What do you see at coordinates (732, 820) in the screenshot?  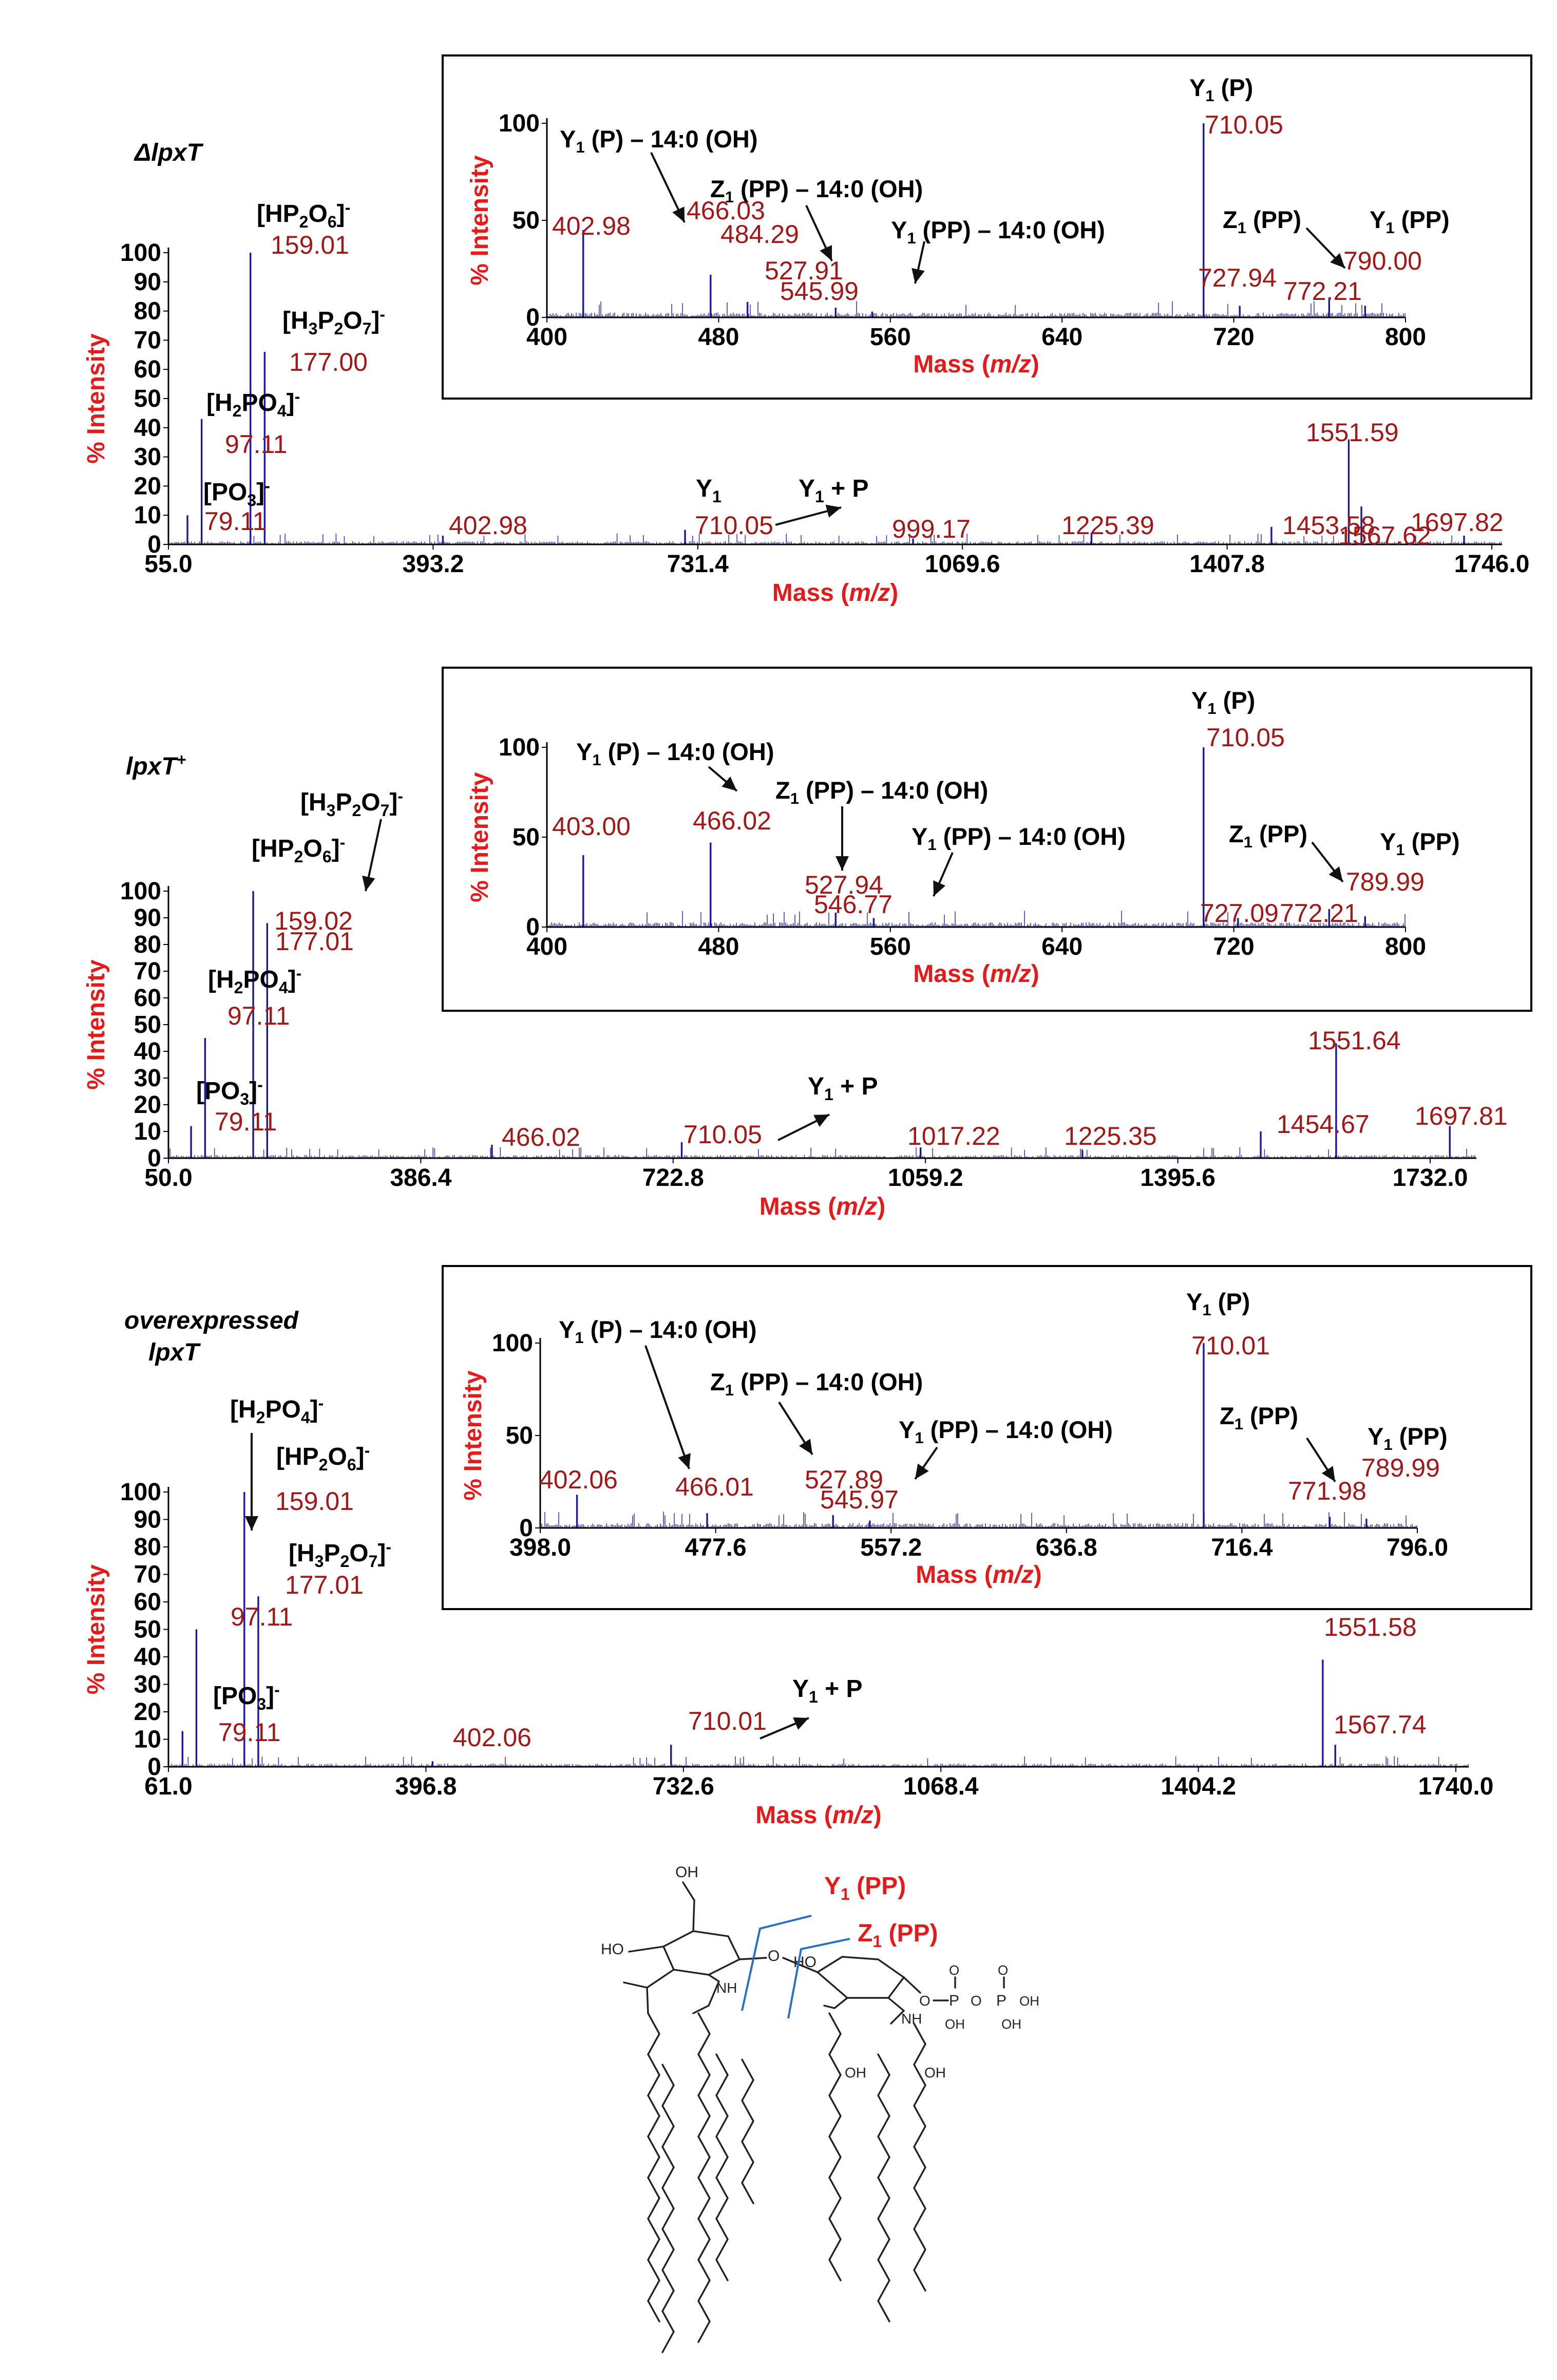 I see `peak-label: 466.02` at bounding box center [732, 820].